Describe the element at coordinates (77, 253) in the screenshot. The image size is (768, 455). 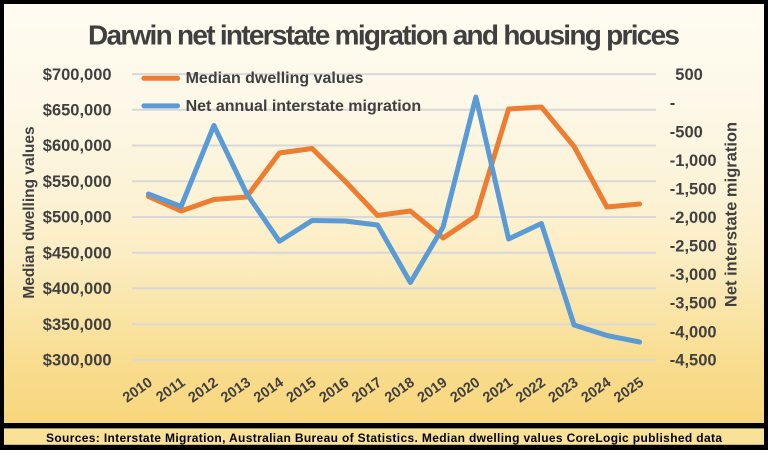
I see `svg-text: $450,000` at that location.